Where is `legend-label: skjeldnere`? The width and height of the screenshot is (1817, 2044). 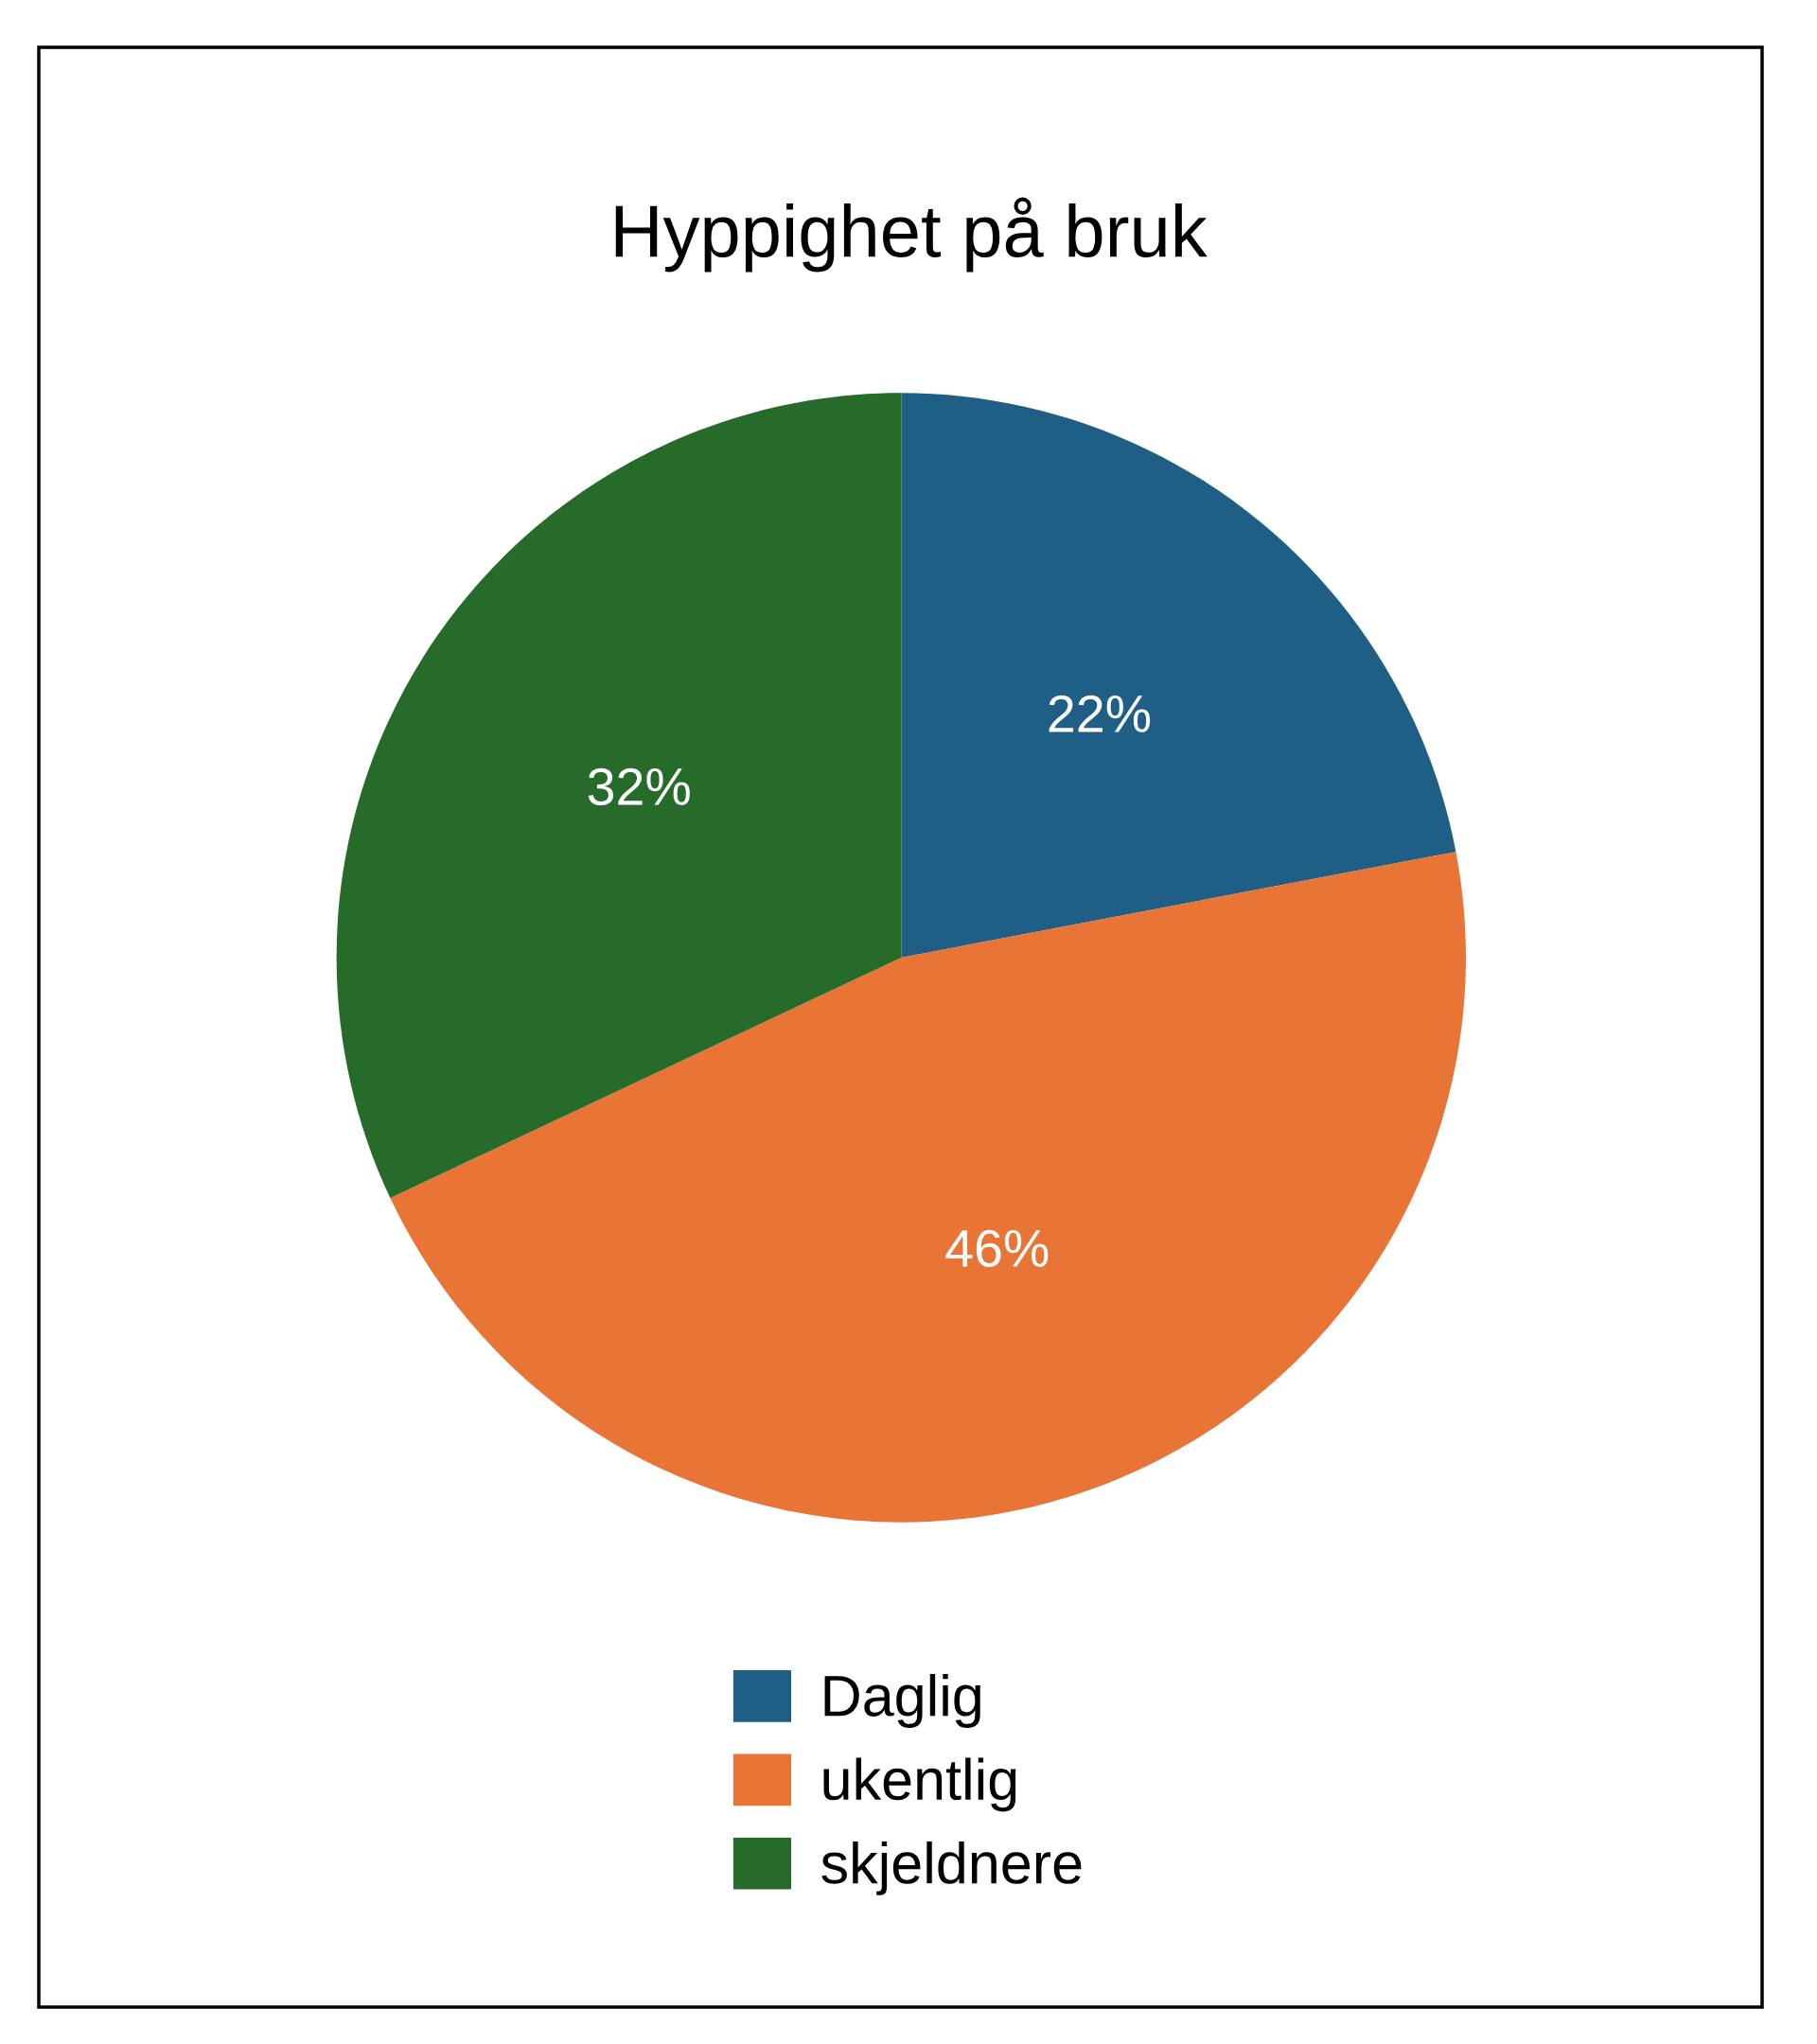
legend-label: skjeldnere is located at coordinates (951, 1868).